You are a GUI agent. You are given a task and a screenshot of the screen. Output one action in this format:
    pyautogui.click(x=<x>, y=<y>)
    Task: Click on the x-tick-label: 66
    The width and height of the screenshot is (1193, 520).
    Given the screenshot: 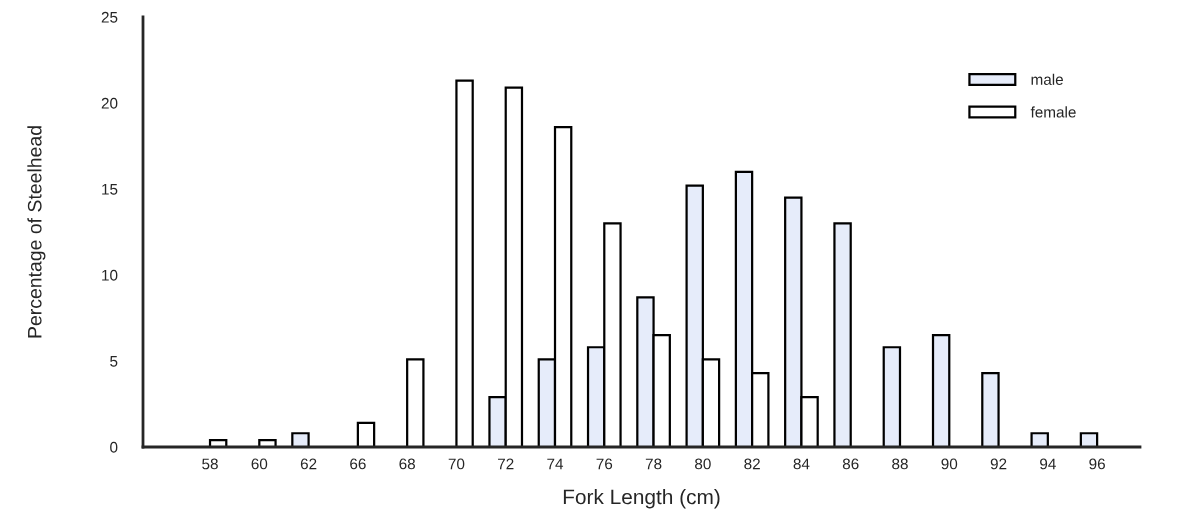 What is the action you would take?
    pyautogui.click(x=358, y=464)
    